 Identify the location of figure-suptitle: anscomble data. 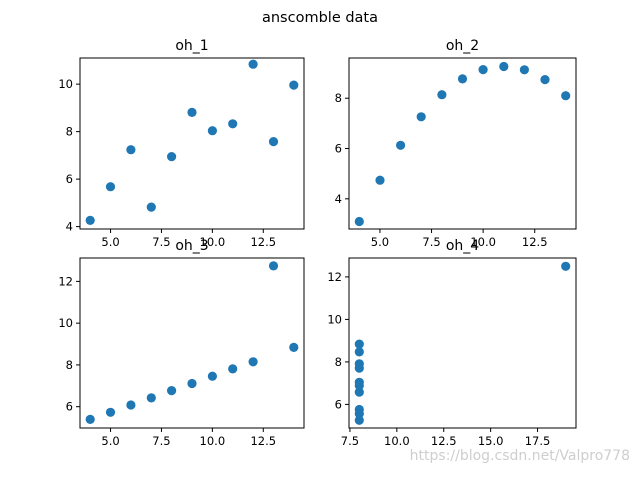
(320, 18).